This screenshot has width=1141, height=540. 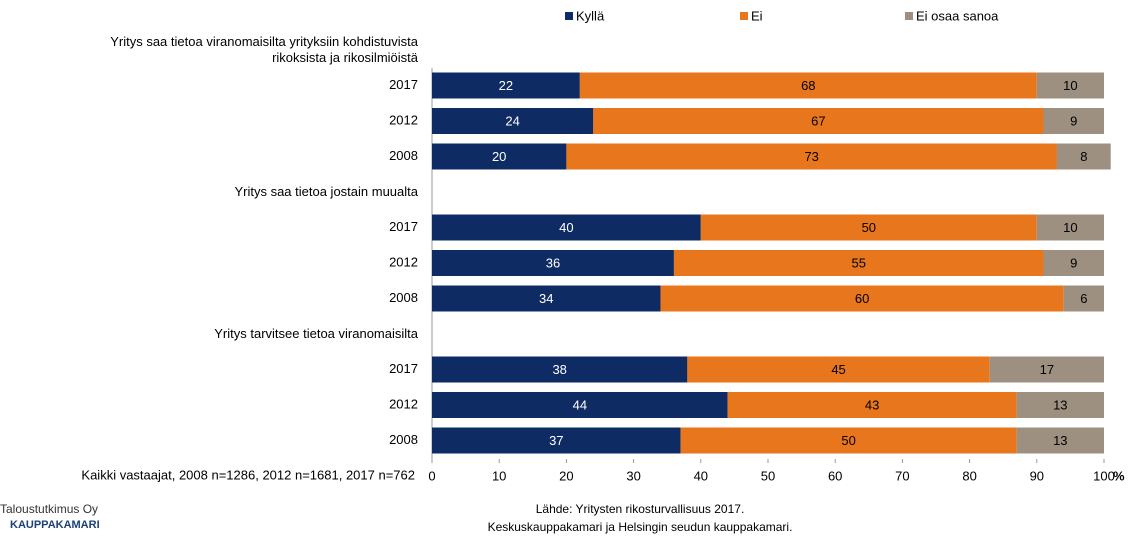 I want to click on data-label: 20, so click(x=499, y=156).